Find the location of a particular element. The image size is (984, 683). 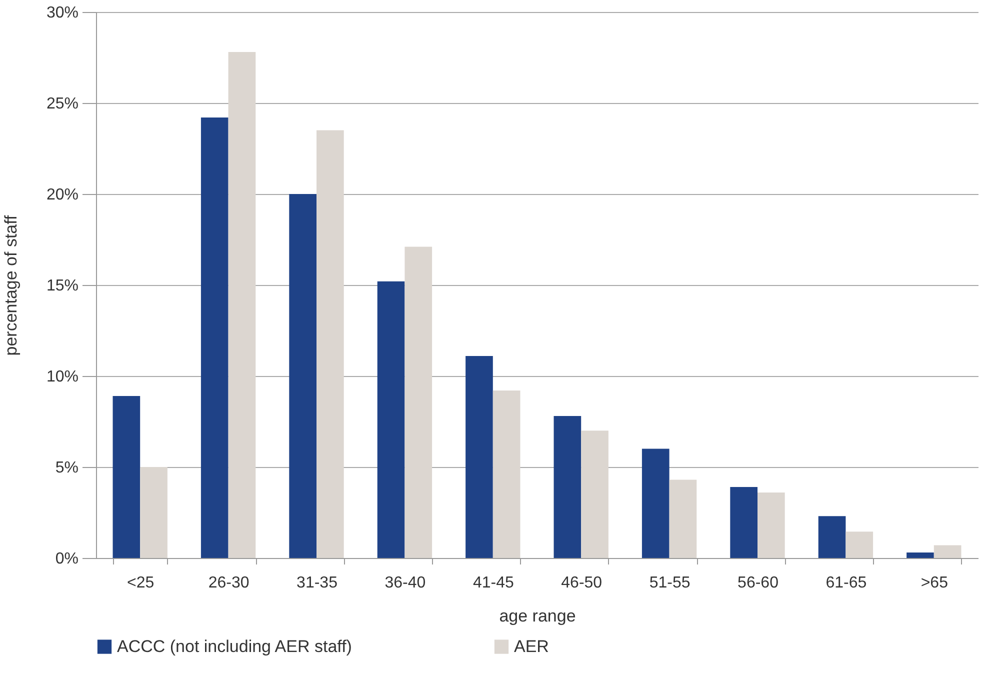

y-tick-label: 30% is located at coordinates (62, 13).